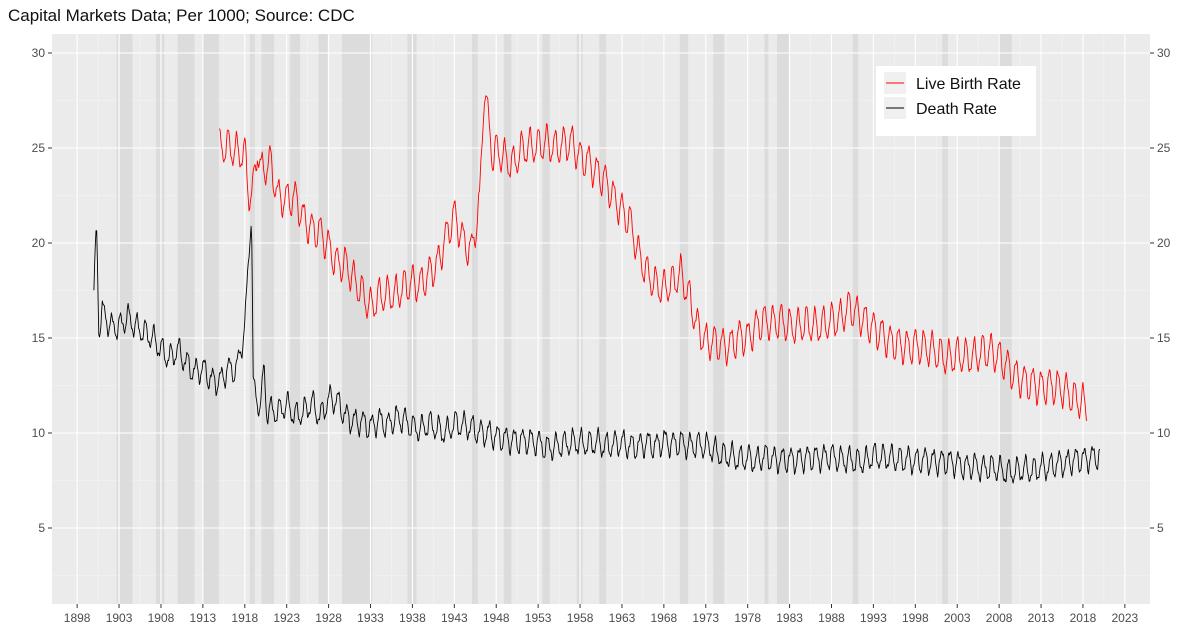 The width and height of the screenshot is (1200, 630). I want to click on x-tick-label: 2003, so click(957, 618).